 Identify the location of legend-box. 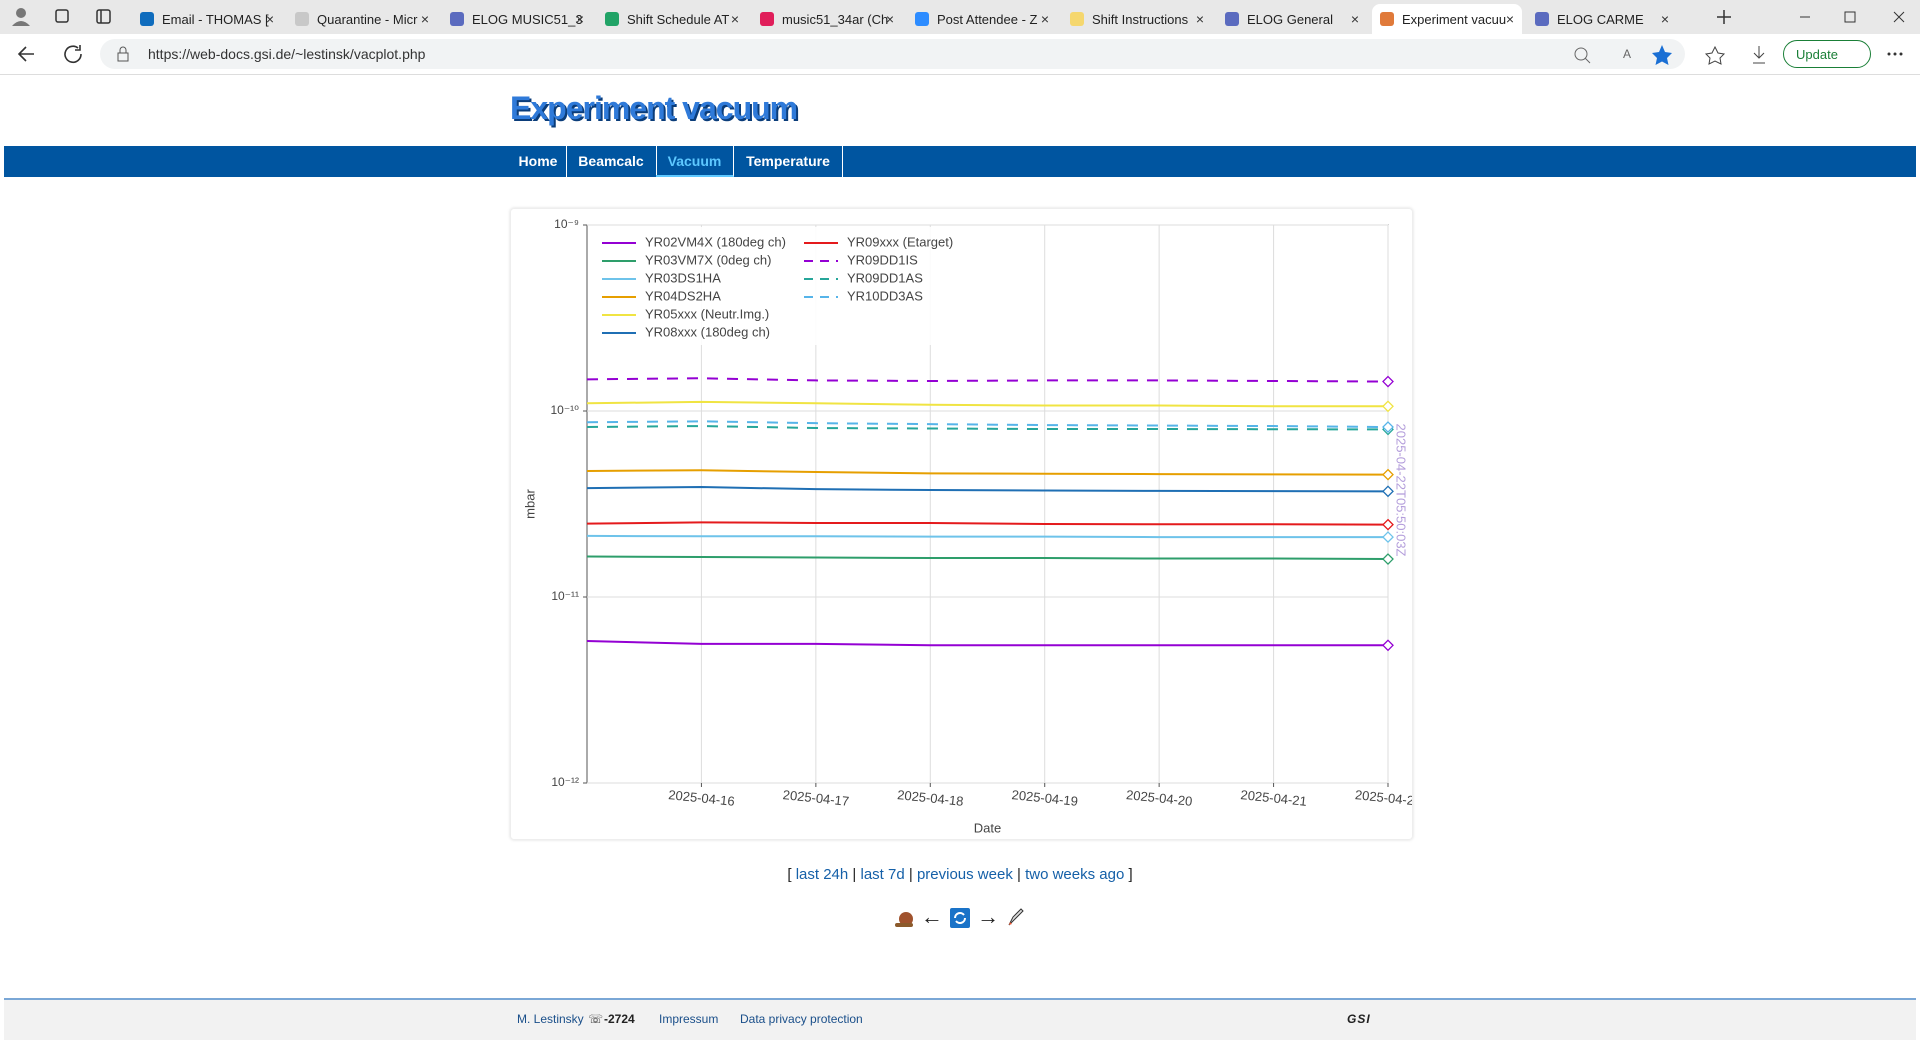
(794, 286).